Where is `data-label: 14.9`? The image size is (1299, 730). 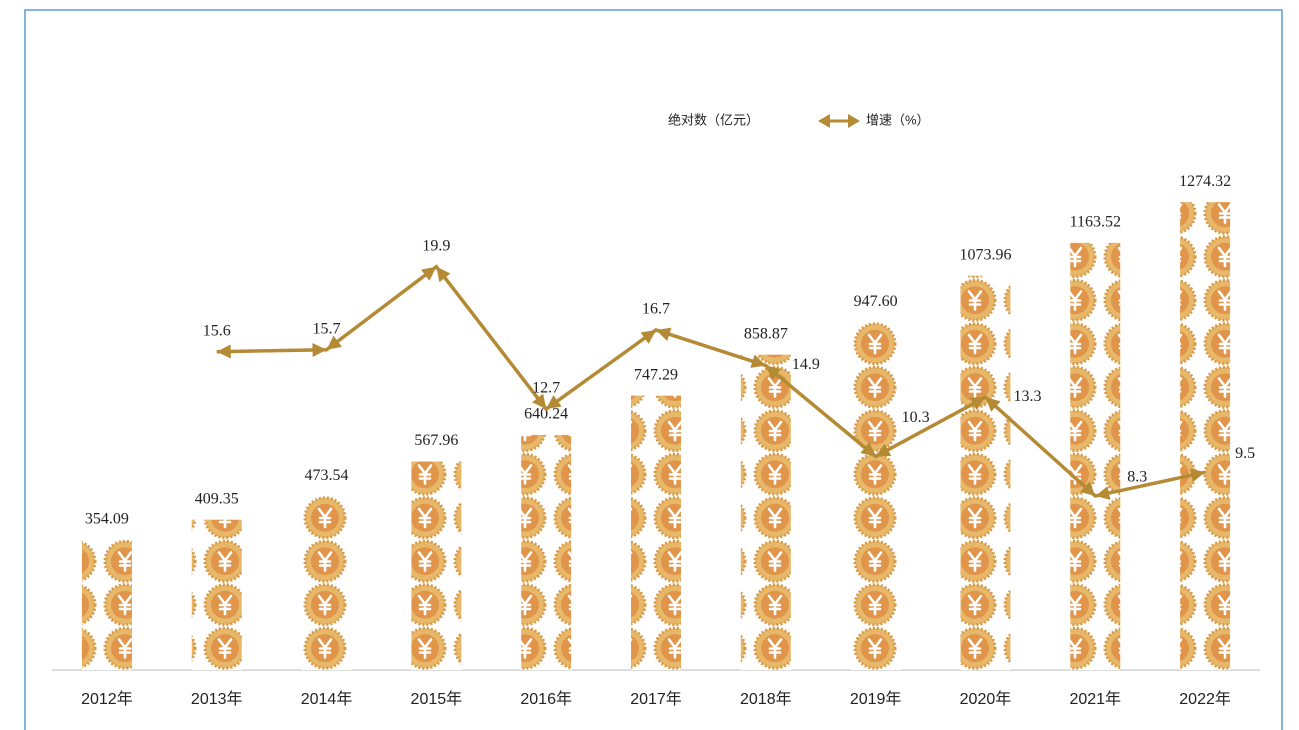
data-label: 14.9 is located at coordinates (806, 364).